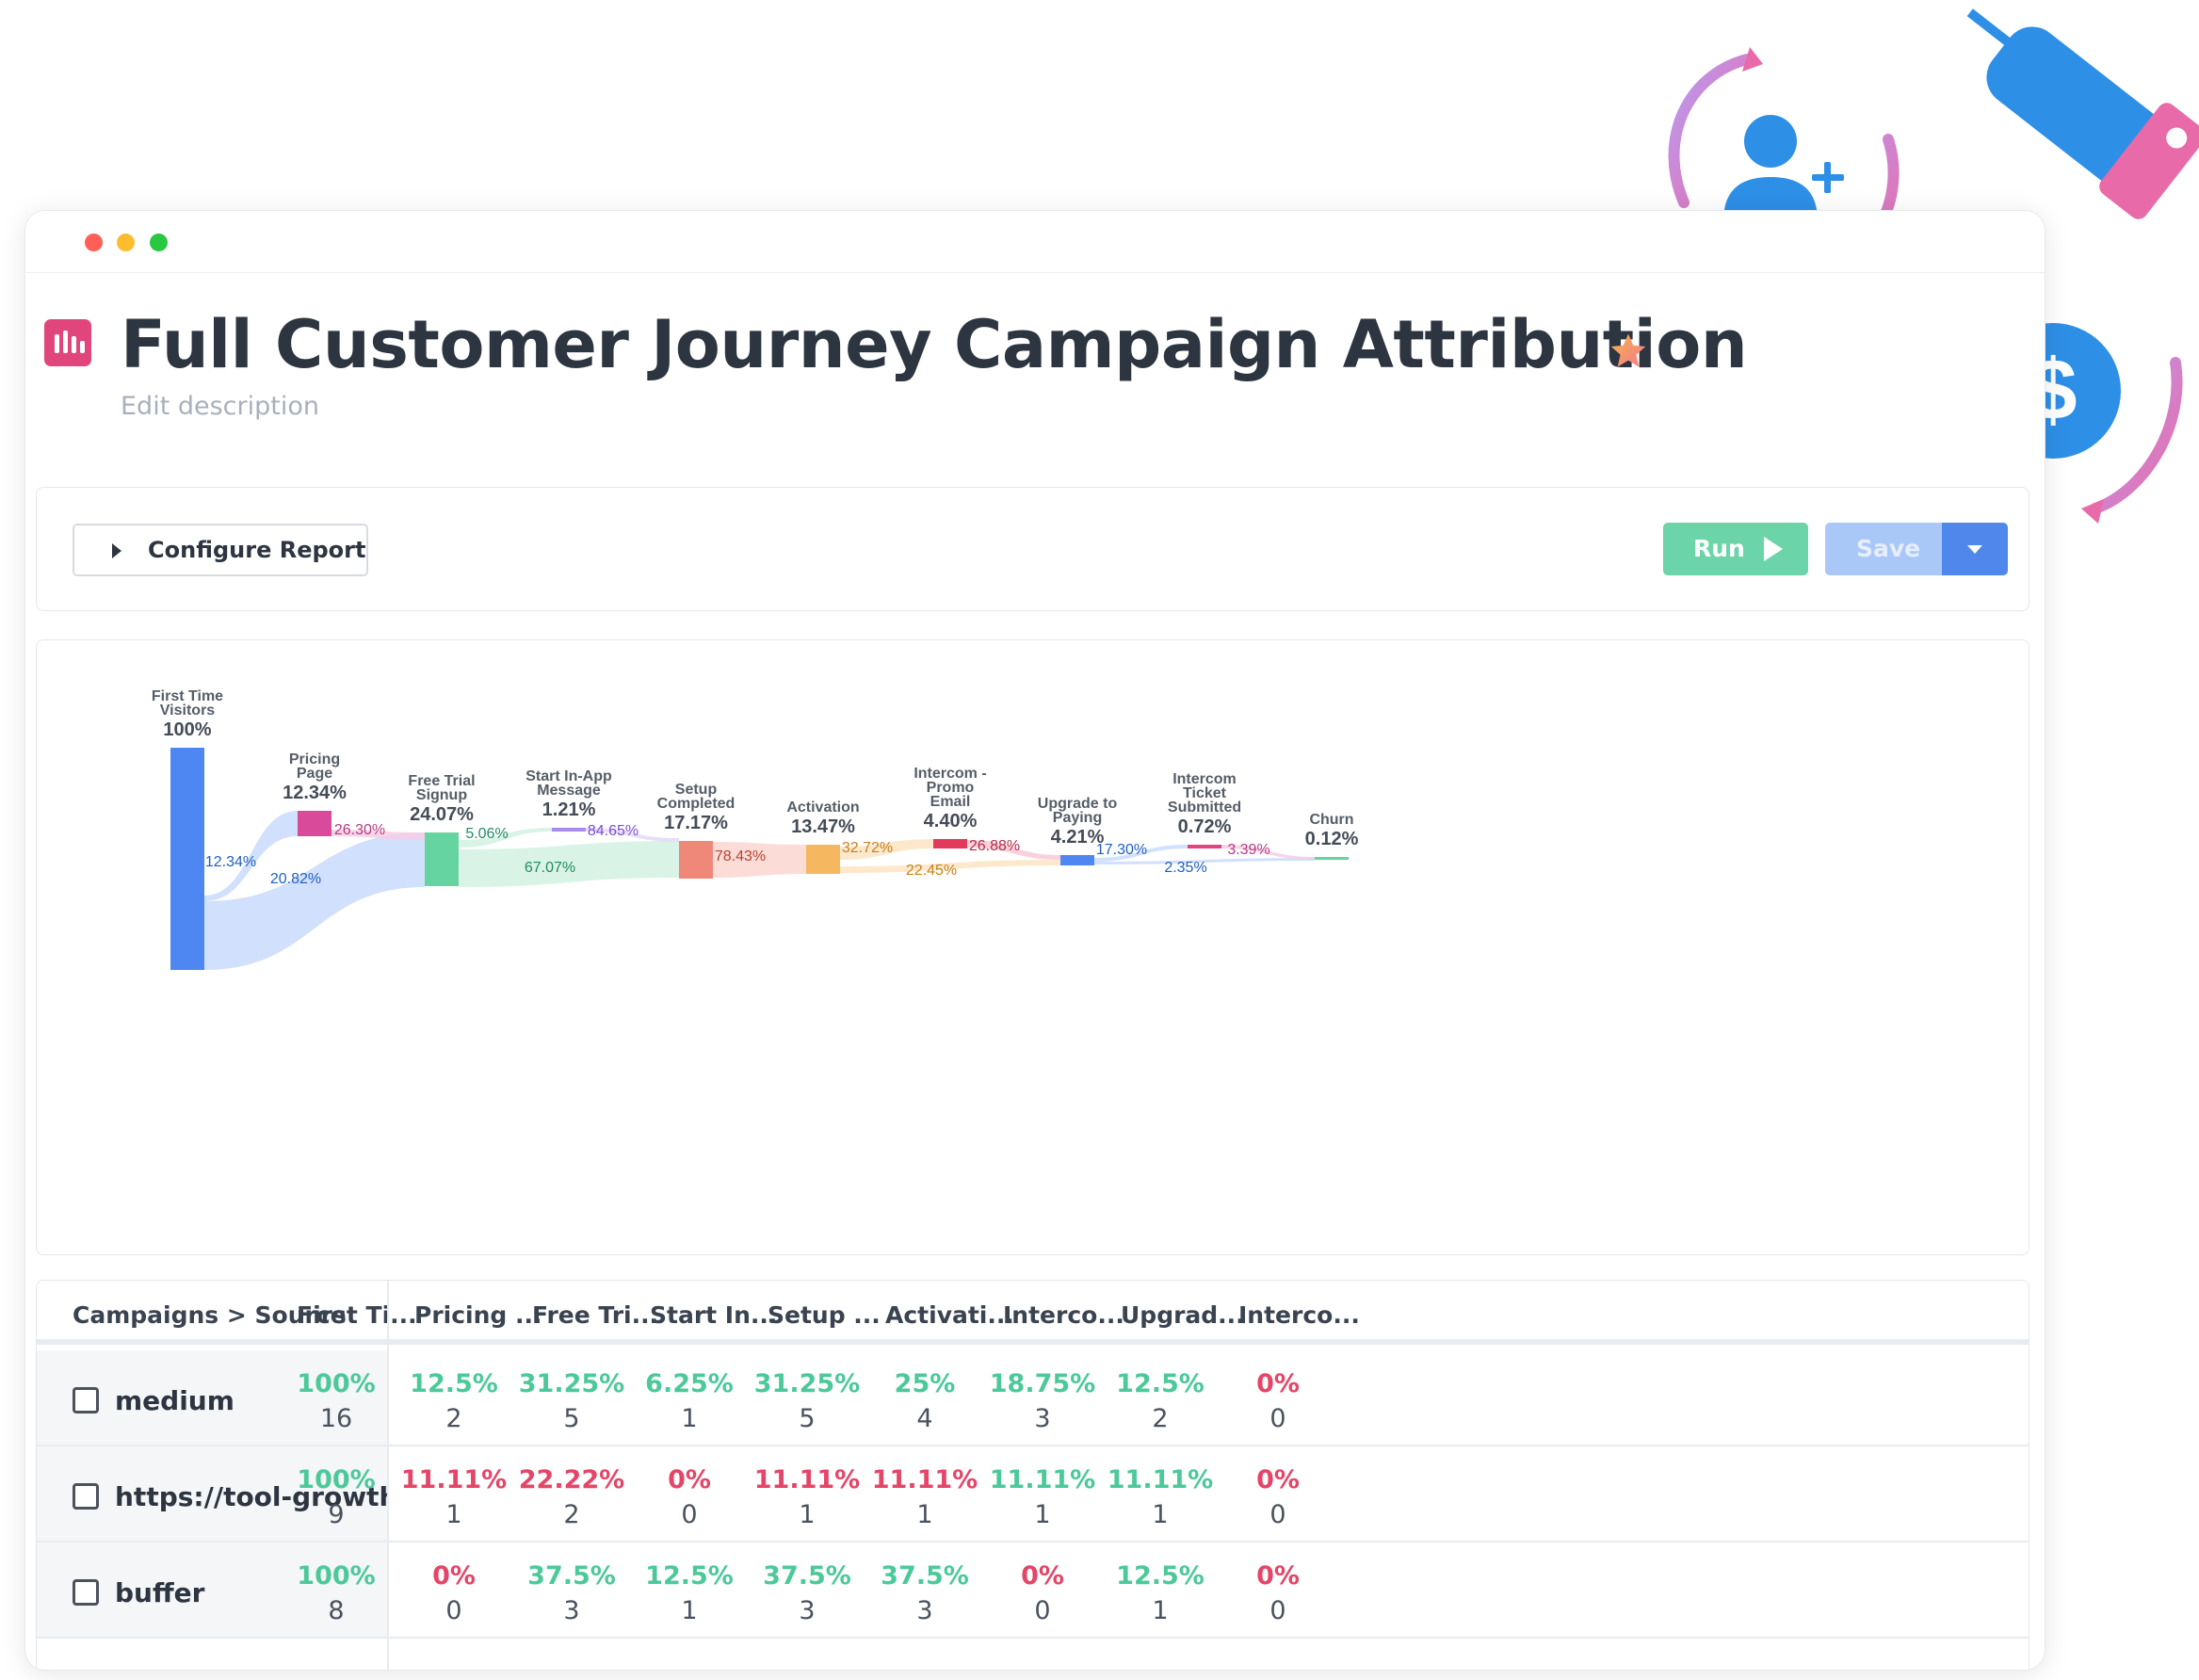 Image resolution: width=2199 pixels, height=1680 pixels. I want to click on sankey-link-label: 3.39%, so click(1248, 850).